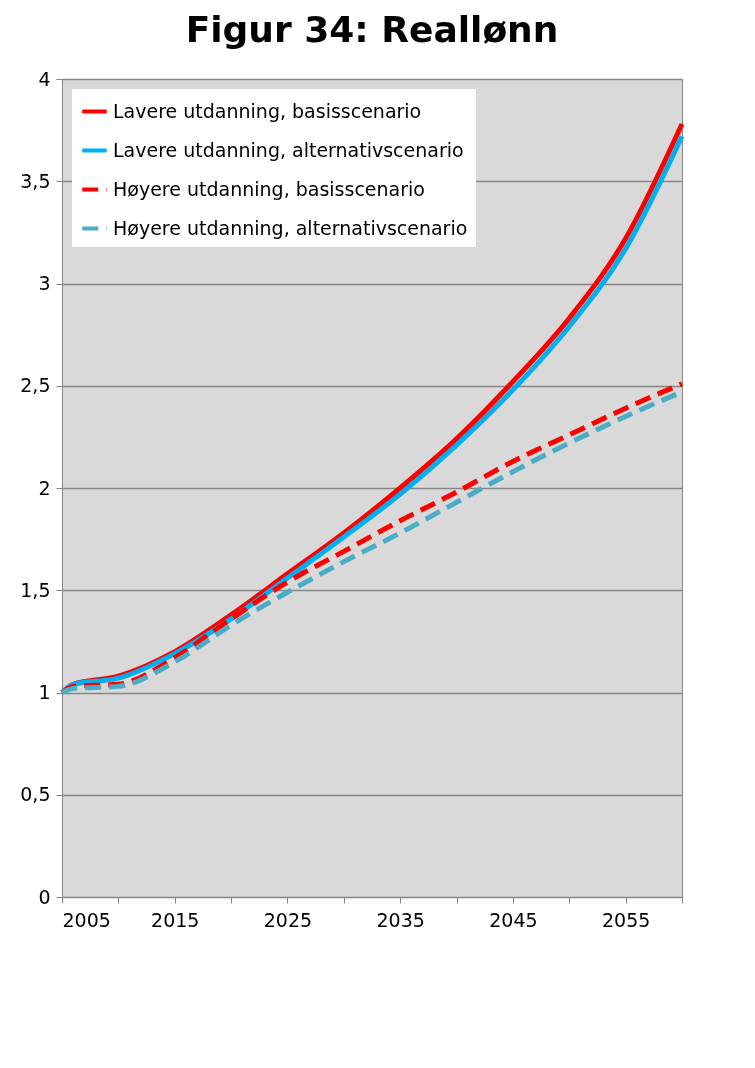 The height and width of the screenshot is (1068, 755). I want to click on legend-label: Høyere utdanning, alternativscenario, so click(290, 227).